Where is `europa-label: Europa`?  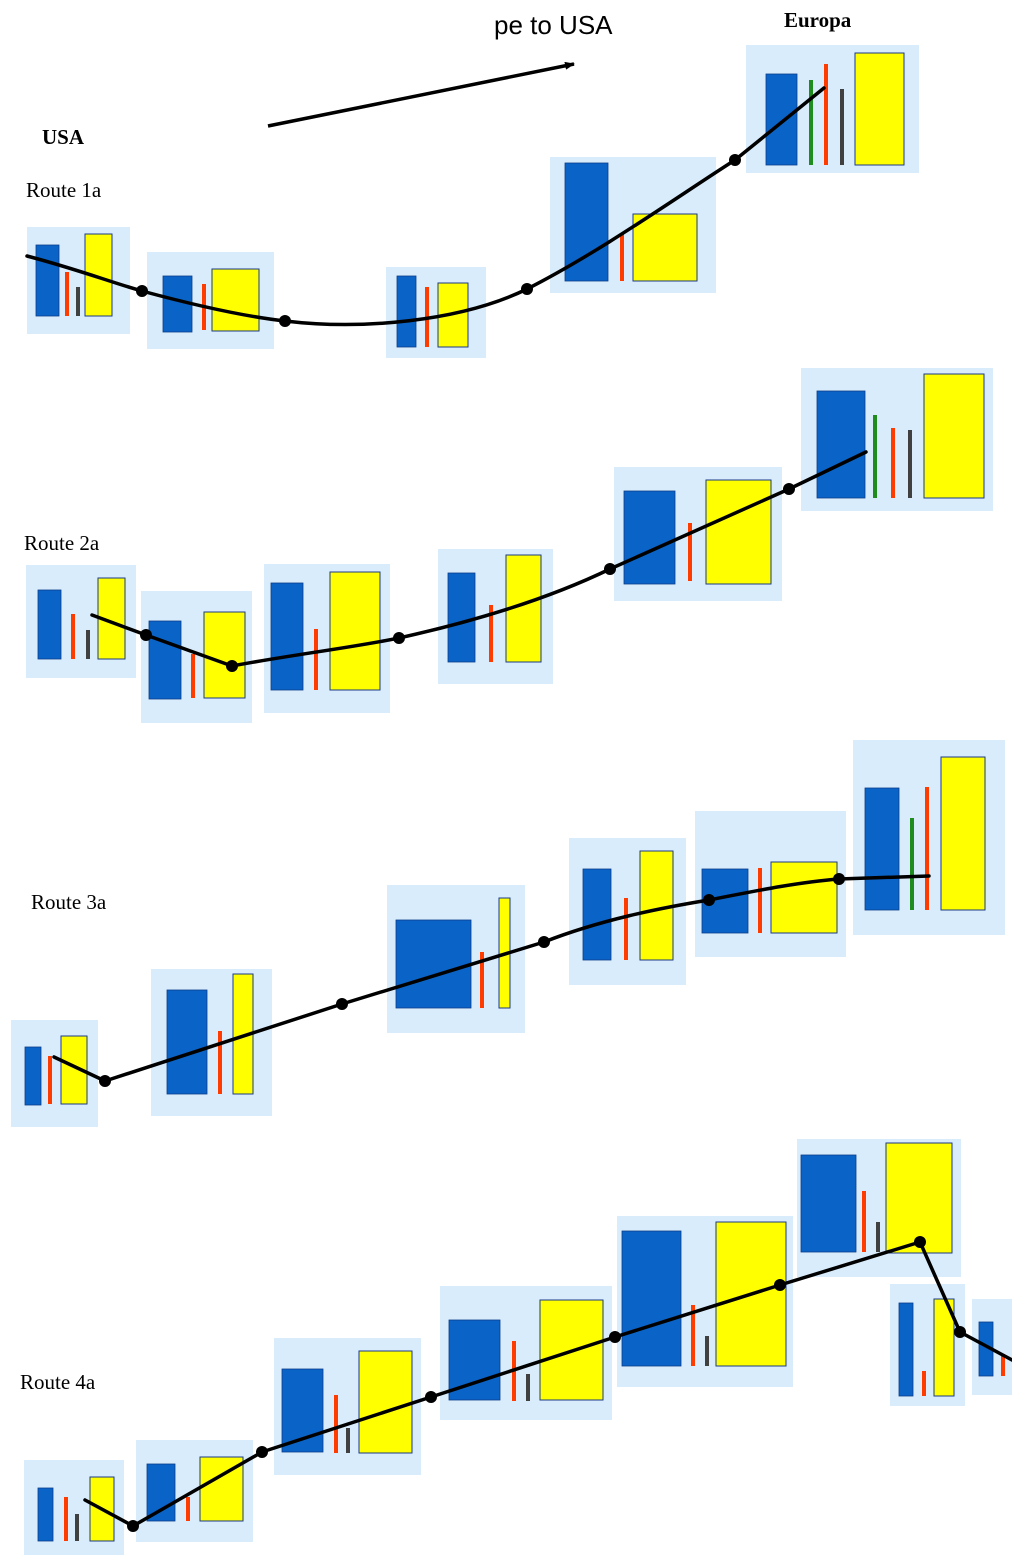 europa-label: Europa is located at coordinates (818, 20).